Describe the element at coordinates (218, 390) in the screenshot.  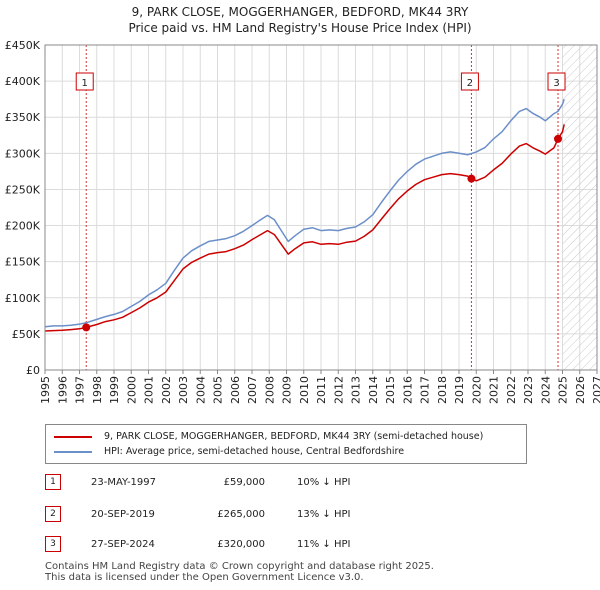
I see `x-tick-label: 2005` at that location.